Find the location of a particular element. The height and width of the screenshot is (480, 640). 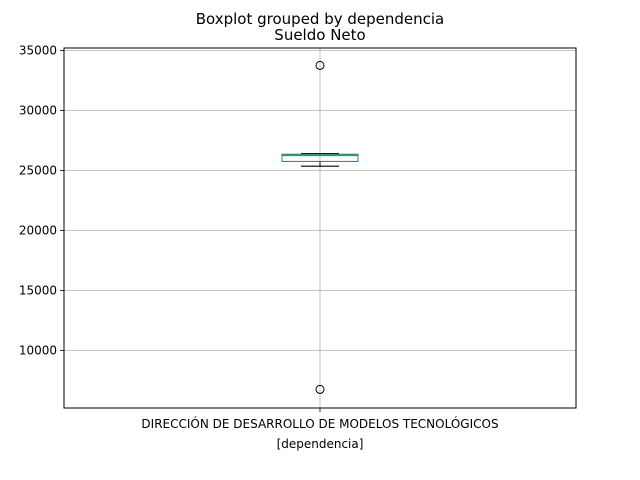

y-tick-label: 35000 is located at coordinates (38, 50).